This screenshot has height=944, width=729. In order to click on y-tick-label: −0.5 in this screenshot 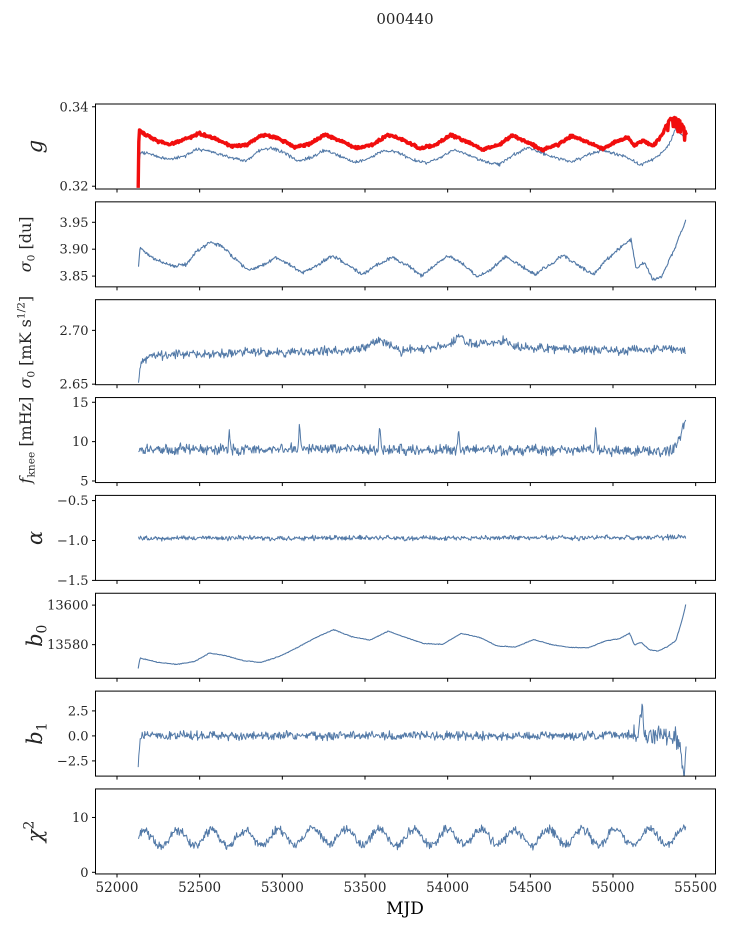, I will do `click(73, 501)`.